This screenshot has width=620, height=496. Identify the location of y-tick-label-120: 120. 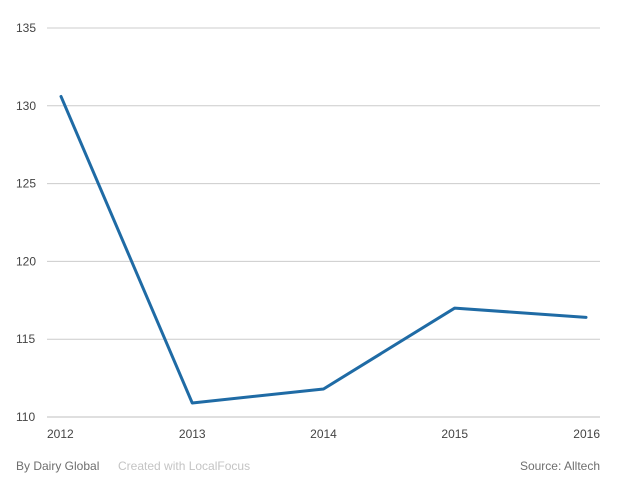
(26, 261).